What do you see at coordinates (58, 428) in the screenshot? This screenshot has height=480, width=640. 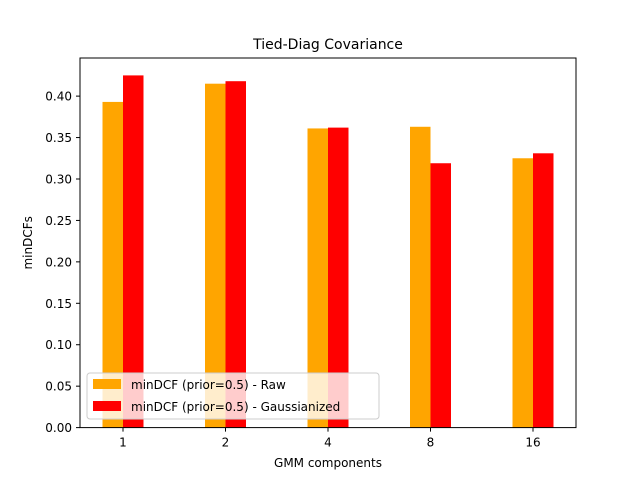 I see `y-tick-label-0.00: 0.00` at bounding box center [58, 428].